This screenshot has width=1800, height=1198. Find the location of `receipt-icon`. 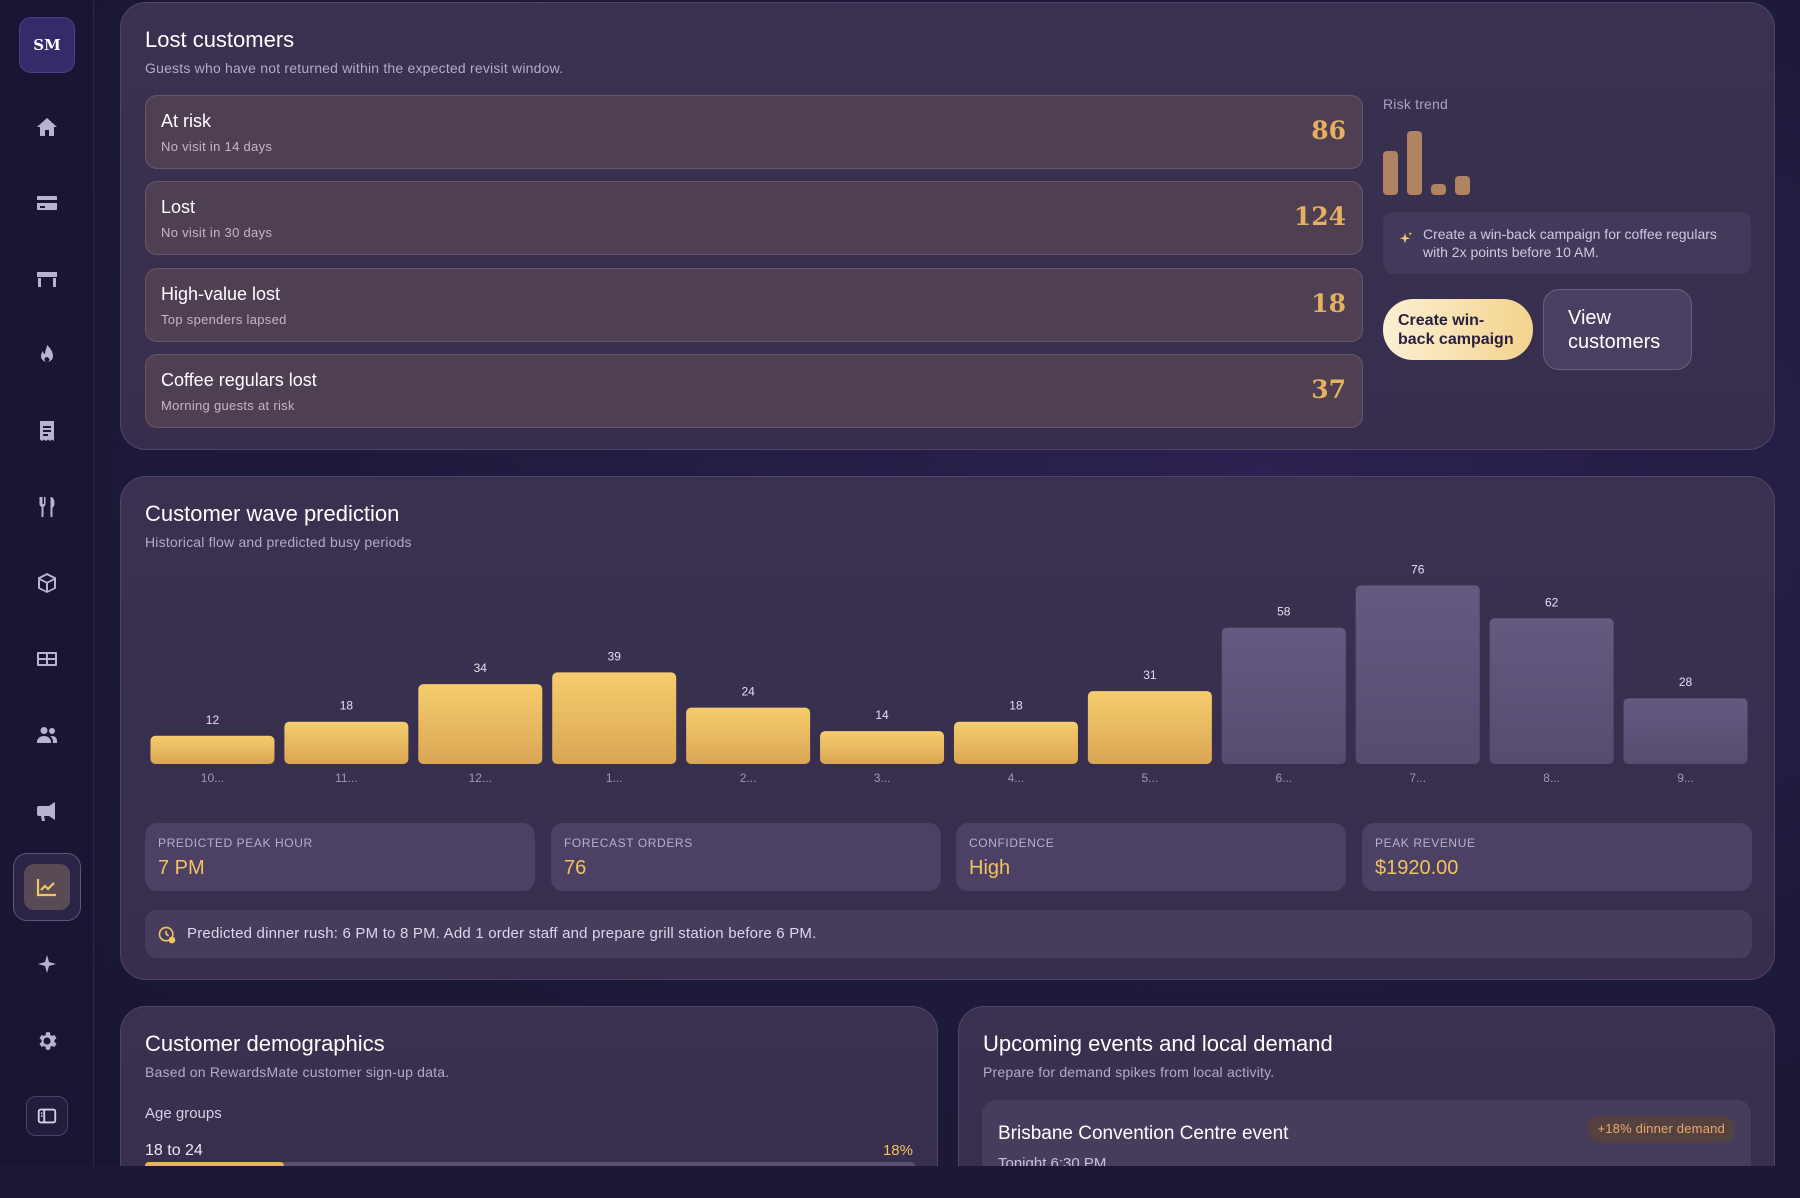

receipt-icon is located at coordinates (47, 431).